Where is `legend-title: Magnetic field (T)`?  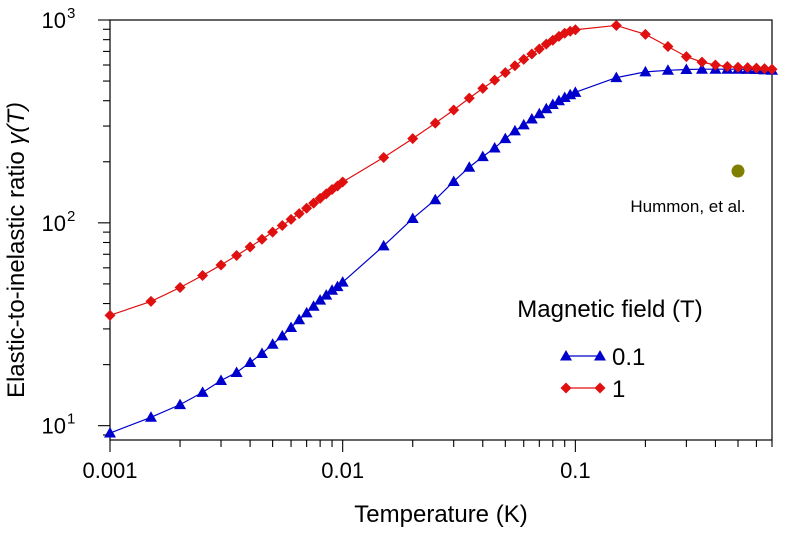
legend-title: Magnetic field (T) is located at coordinates (609, 309).